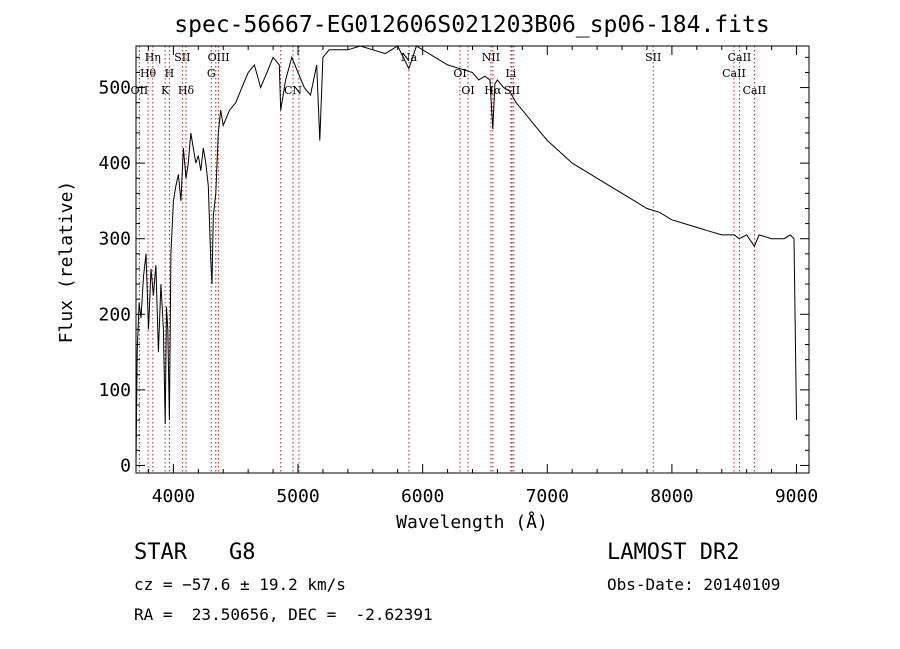  I want to click on y-tick-label: 300, so click(114, 239).